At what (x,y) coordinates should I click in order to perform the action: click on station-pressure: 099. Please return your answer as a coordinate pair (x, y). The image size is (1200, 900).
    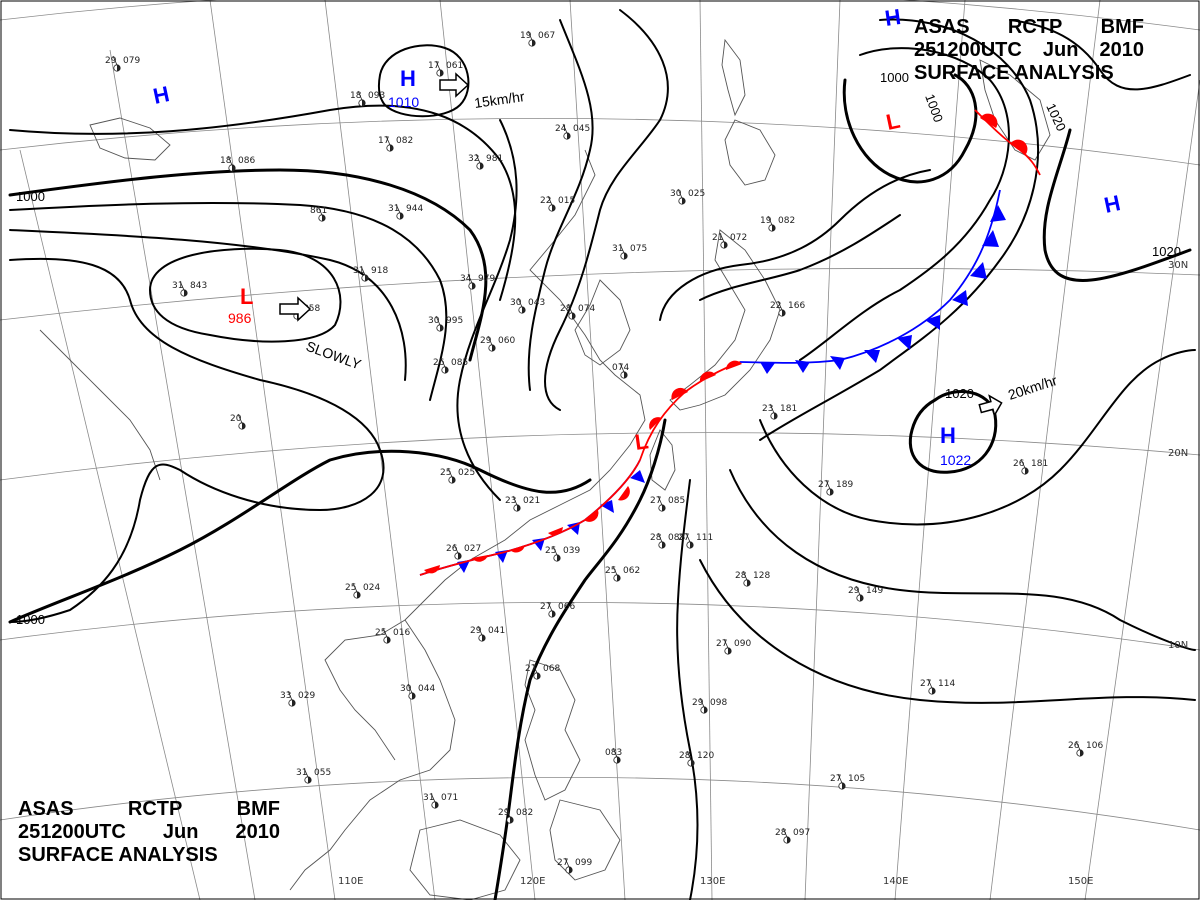
    Looking at the image, I should click on (583, 863).